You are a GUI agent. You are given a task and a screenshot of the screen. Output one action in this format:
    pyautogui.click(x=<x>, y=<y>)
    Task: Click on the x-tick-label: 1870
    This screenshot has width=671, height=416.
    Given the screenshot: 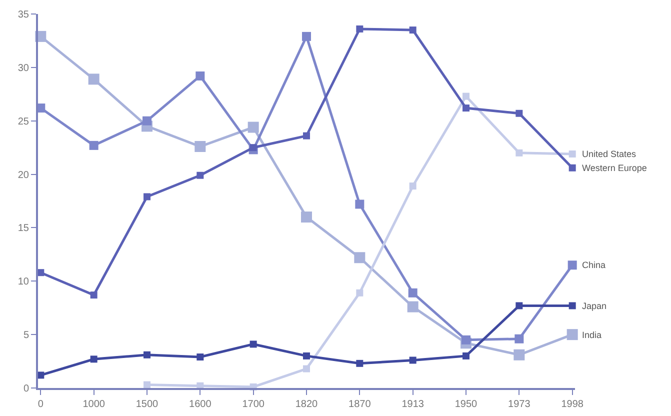 What is the action you would take?
    pyautogui.click(x=360, y=404)
    